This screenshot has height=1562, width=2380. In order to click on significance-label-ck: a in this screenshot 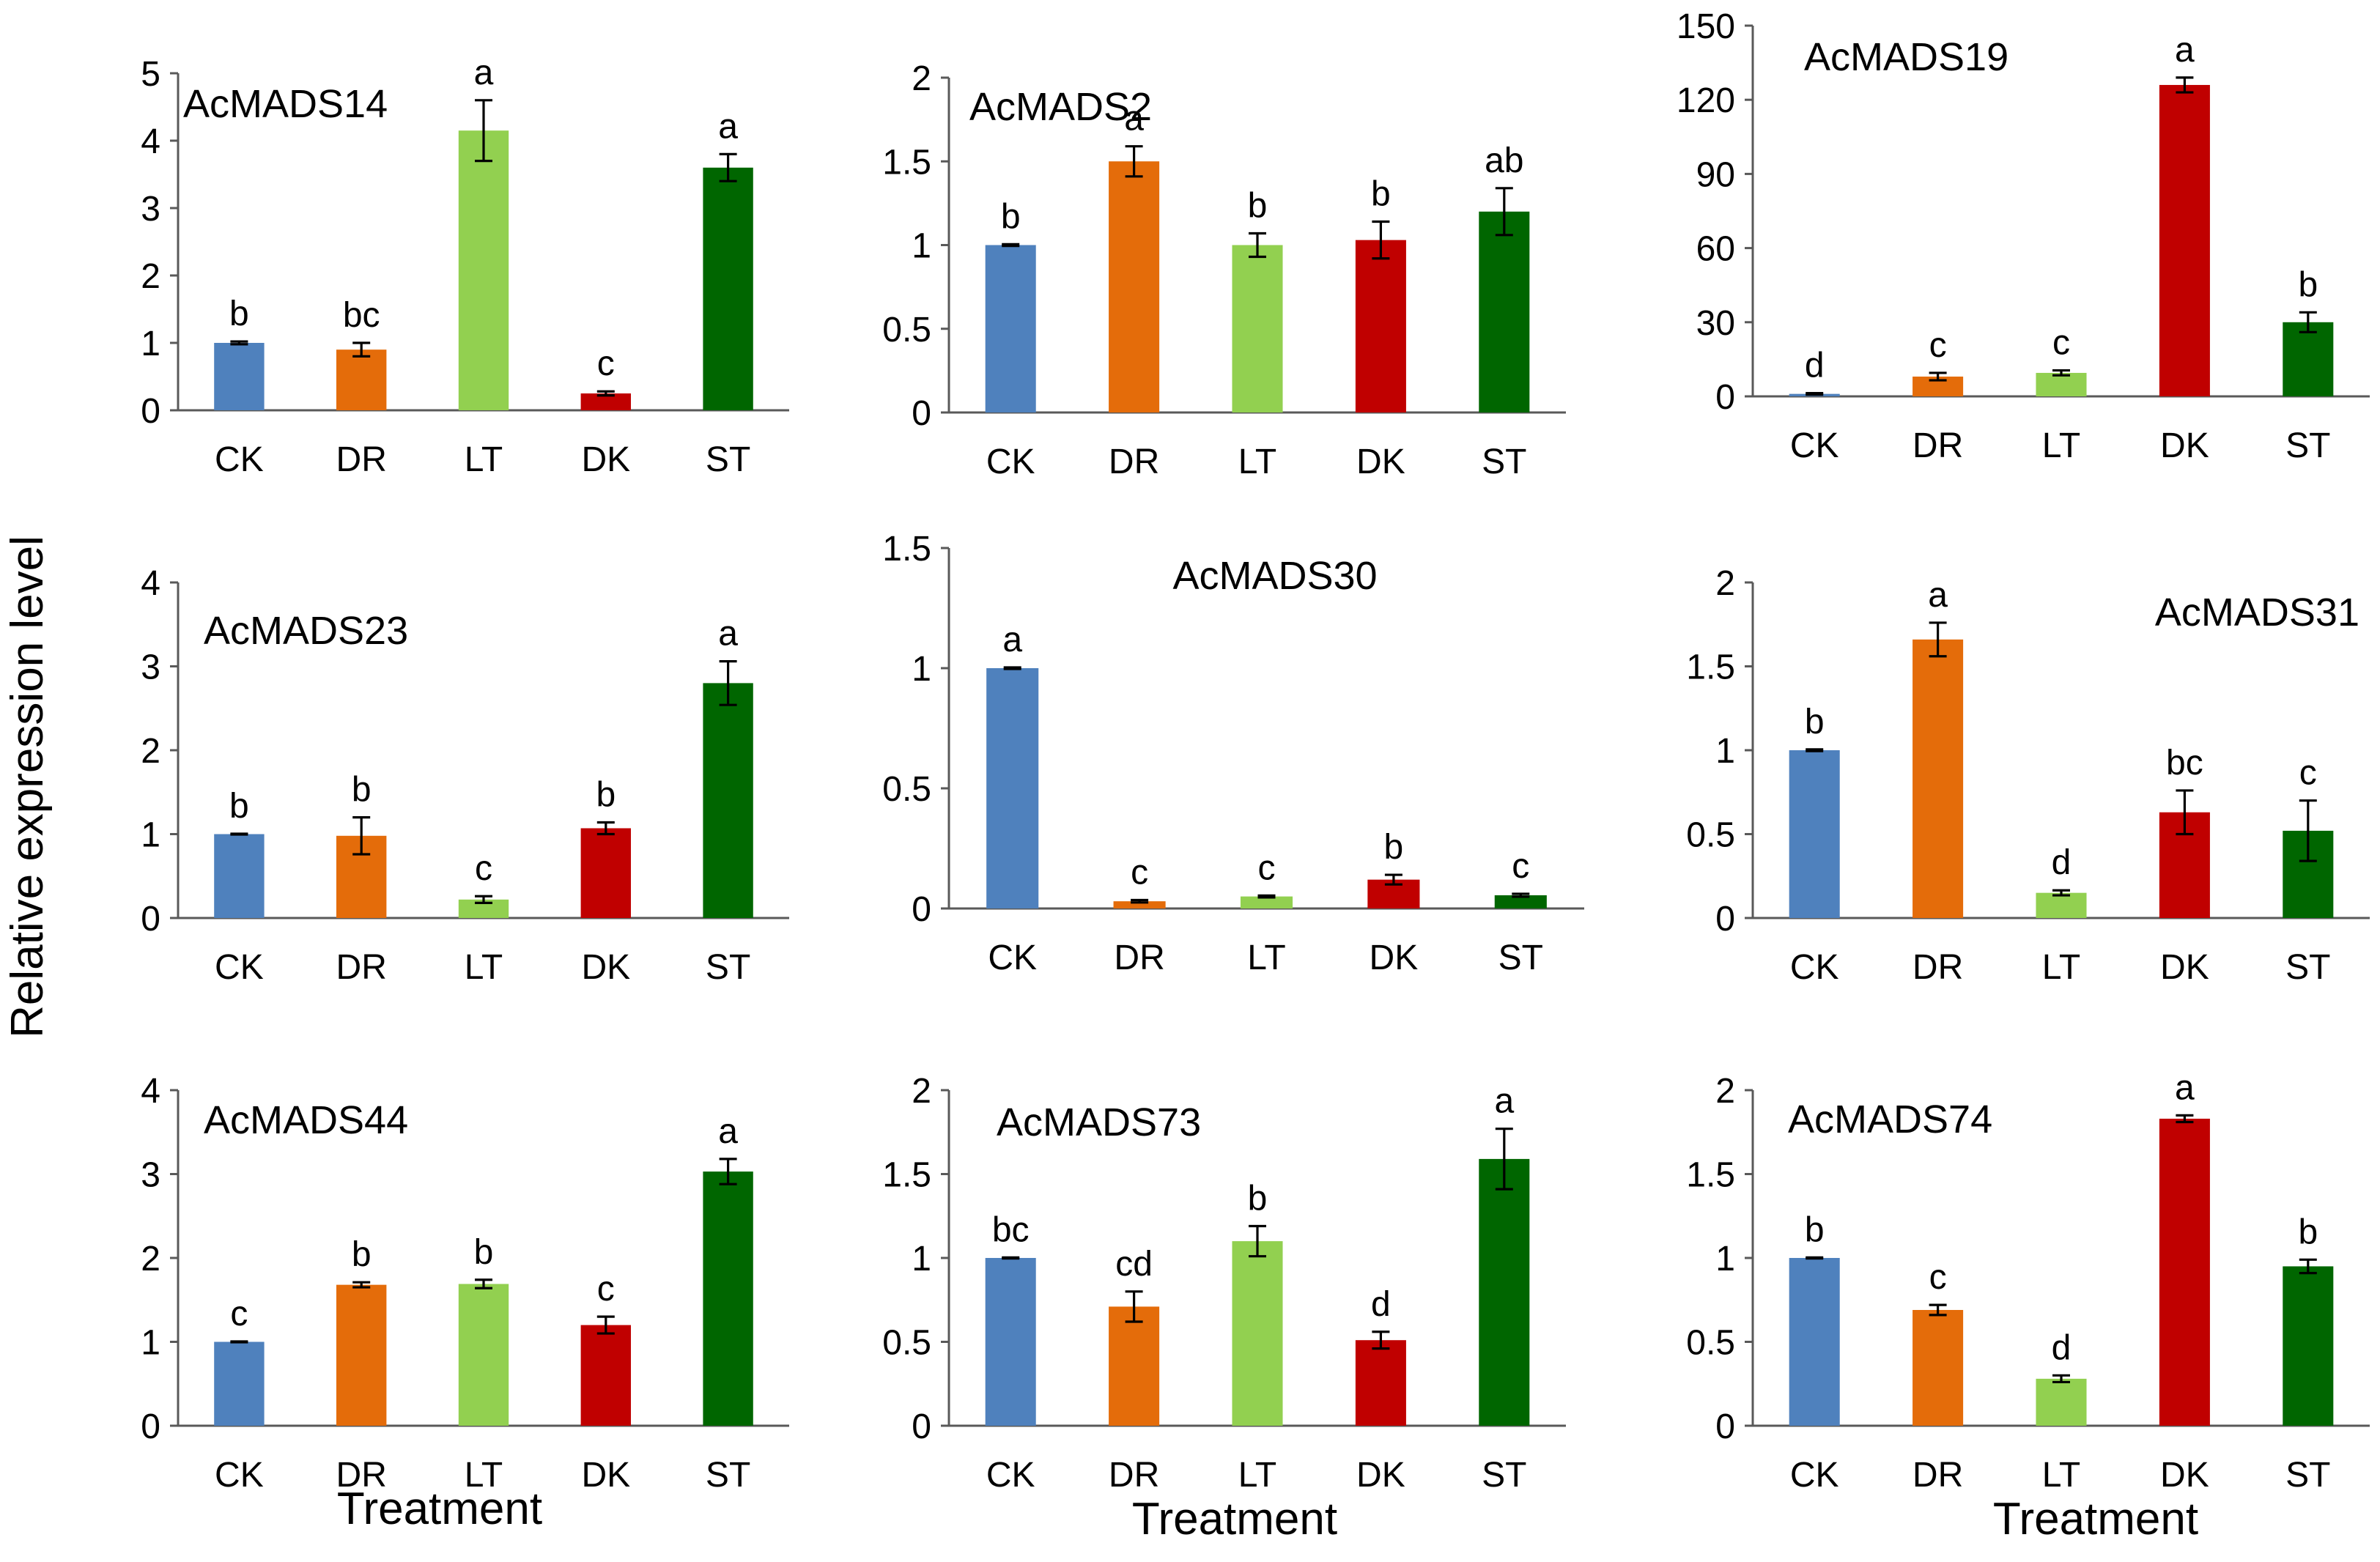, I will do `click(1012, 640)`.